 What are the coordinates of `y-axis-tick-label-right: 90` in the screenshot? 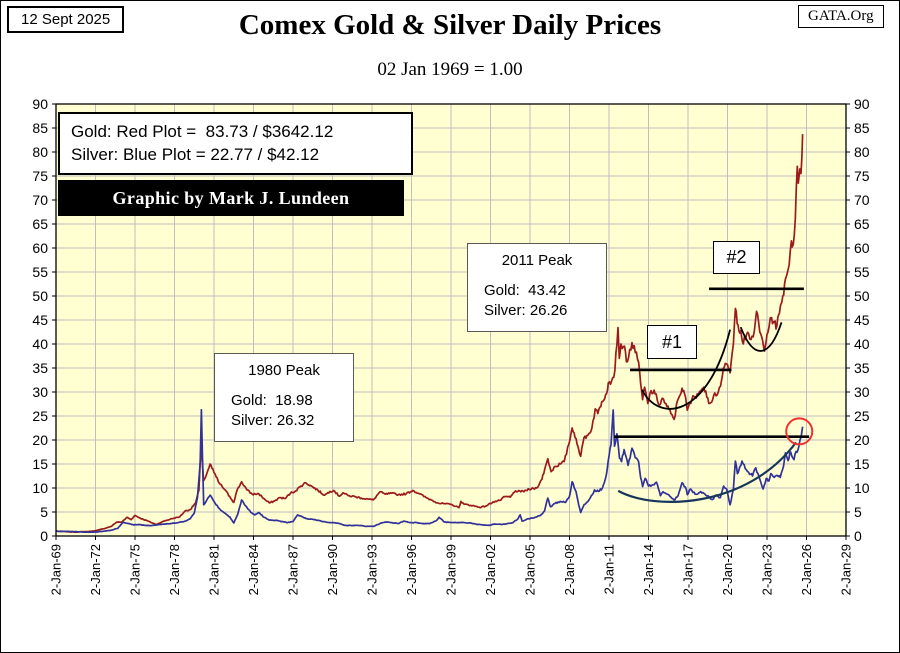 It's located at (862, 104).